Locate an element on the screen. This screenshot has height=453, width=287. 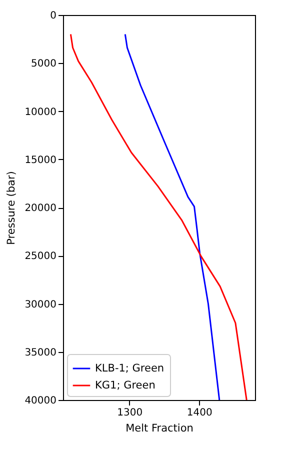
y-tick-label: 25000 is located at coordinates (40, 256).